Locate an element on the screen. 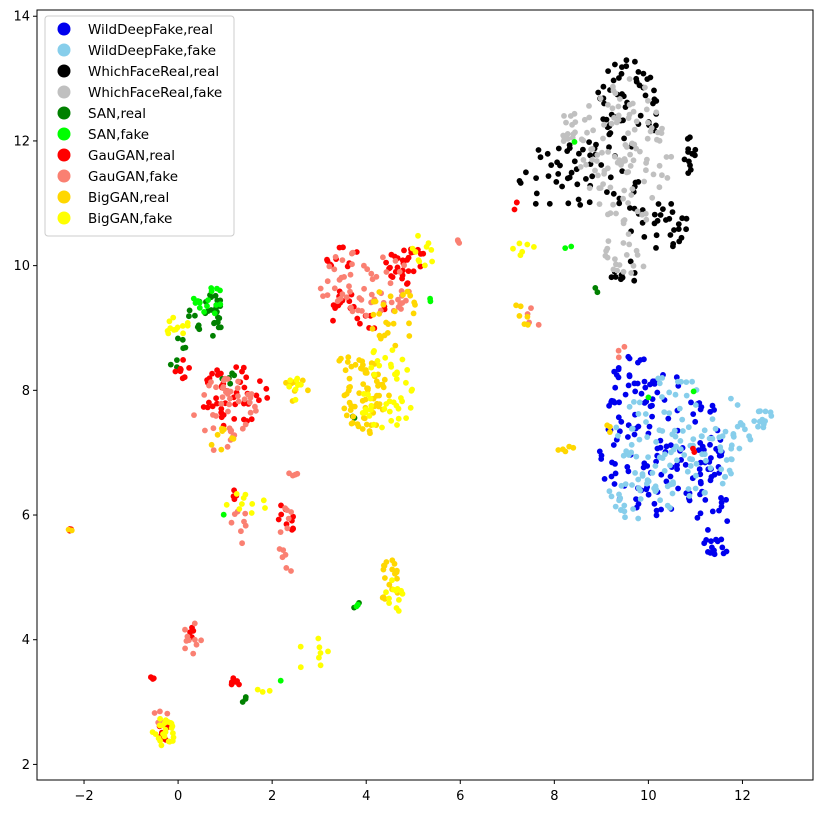 The width and height of the screenshot is (822, 818). legend-marker is located at coordinates (64, 71).